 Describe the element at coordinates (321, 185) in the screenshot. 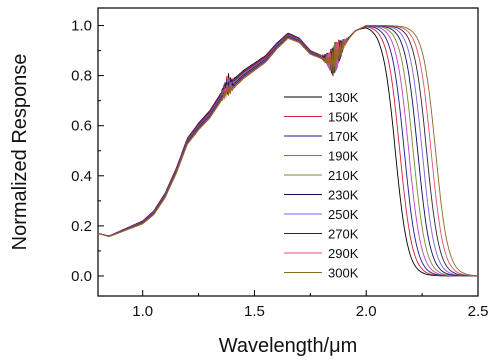

I see `legend: 130K 150K 170K 190K 210K 230K 250K 270K 290K 300K` at that location.